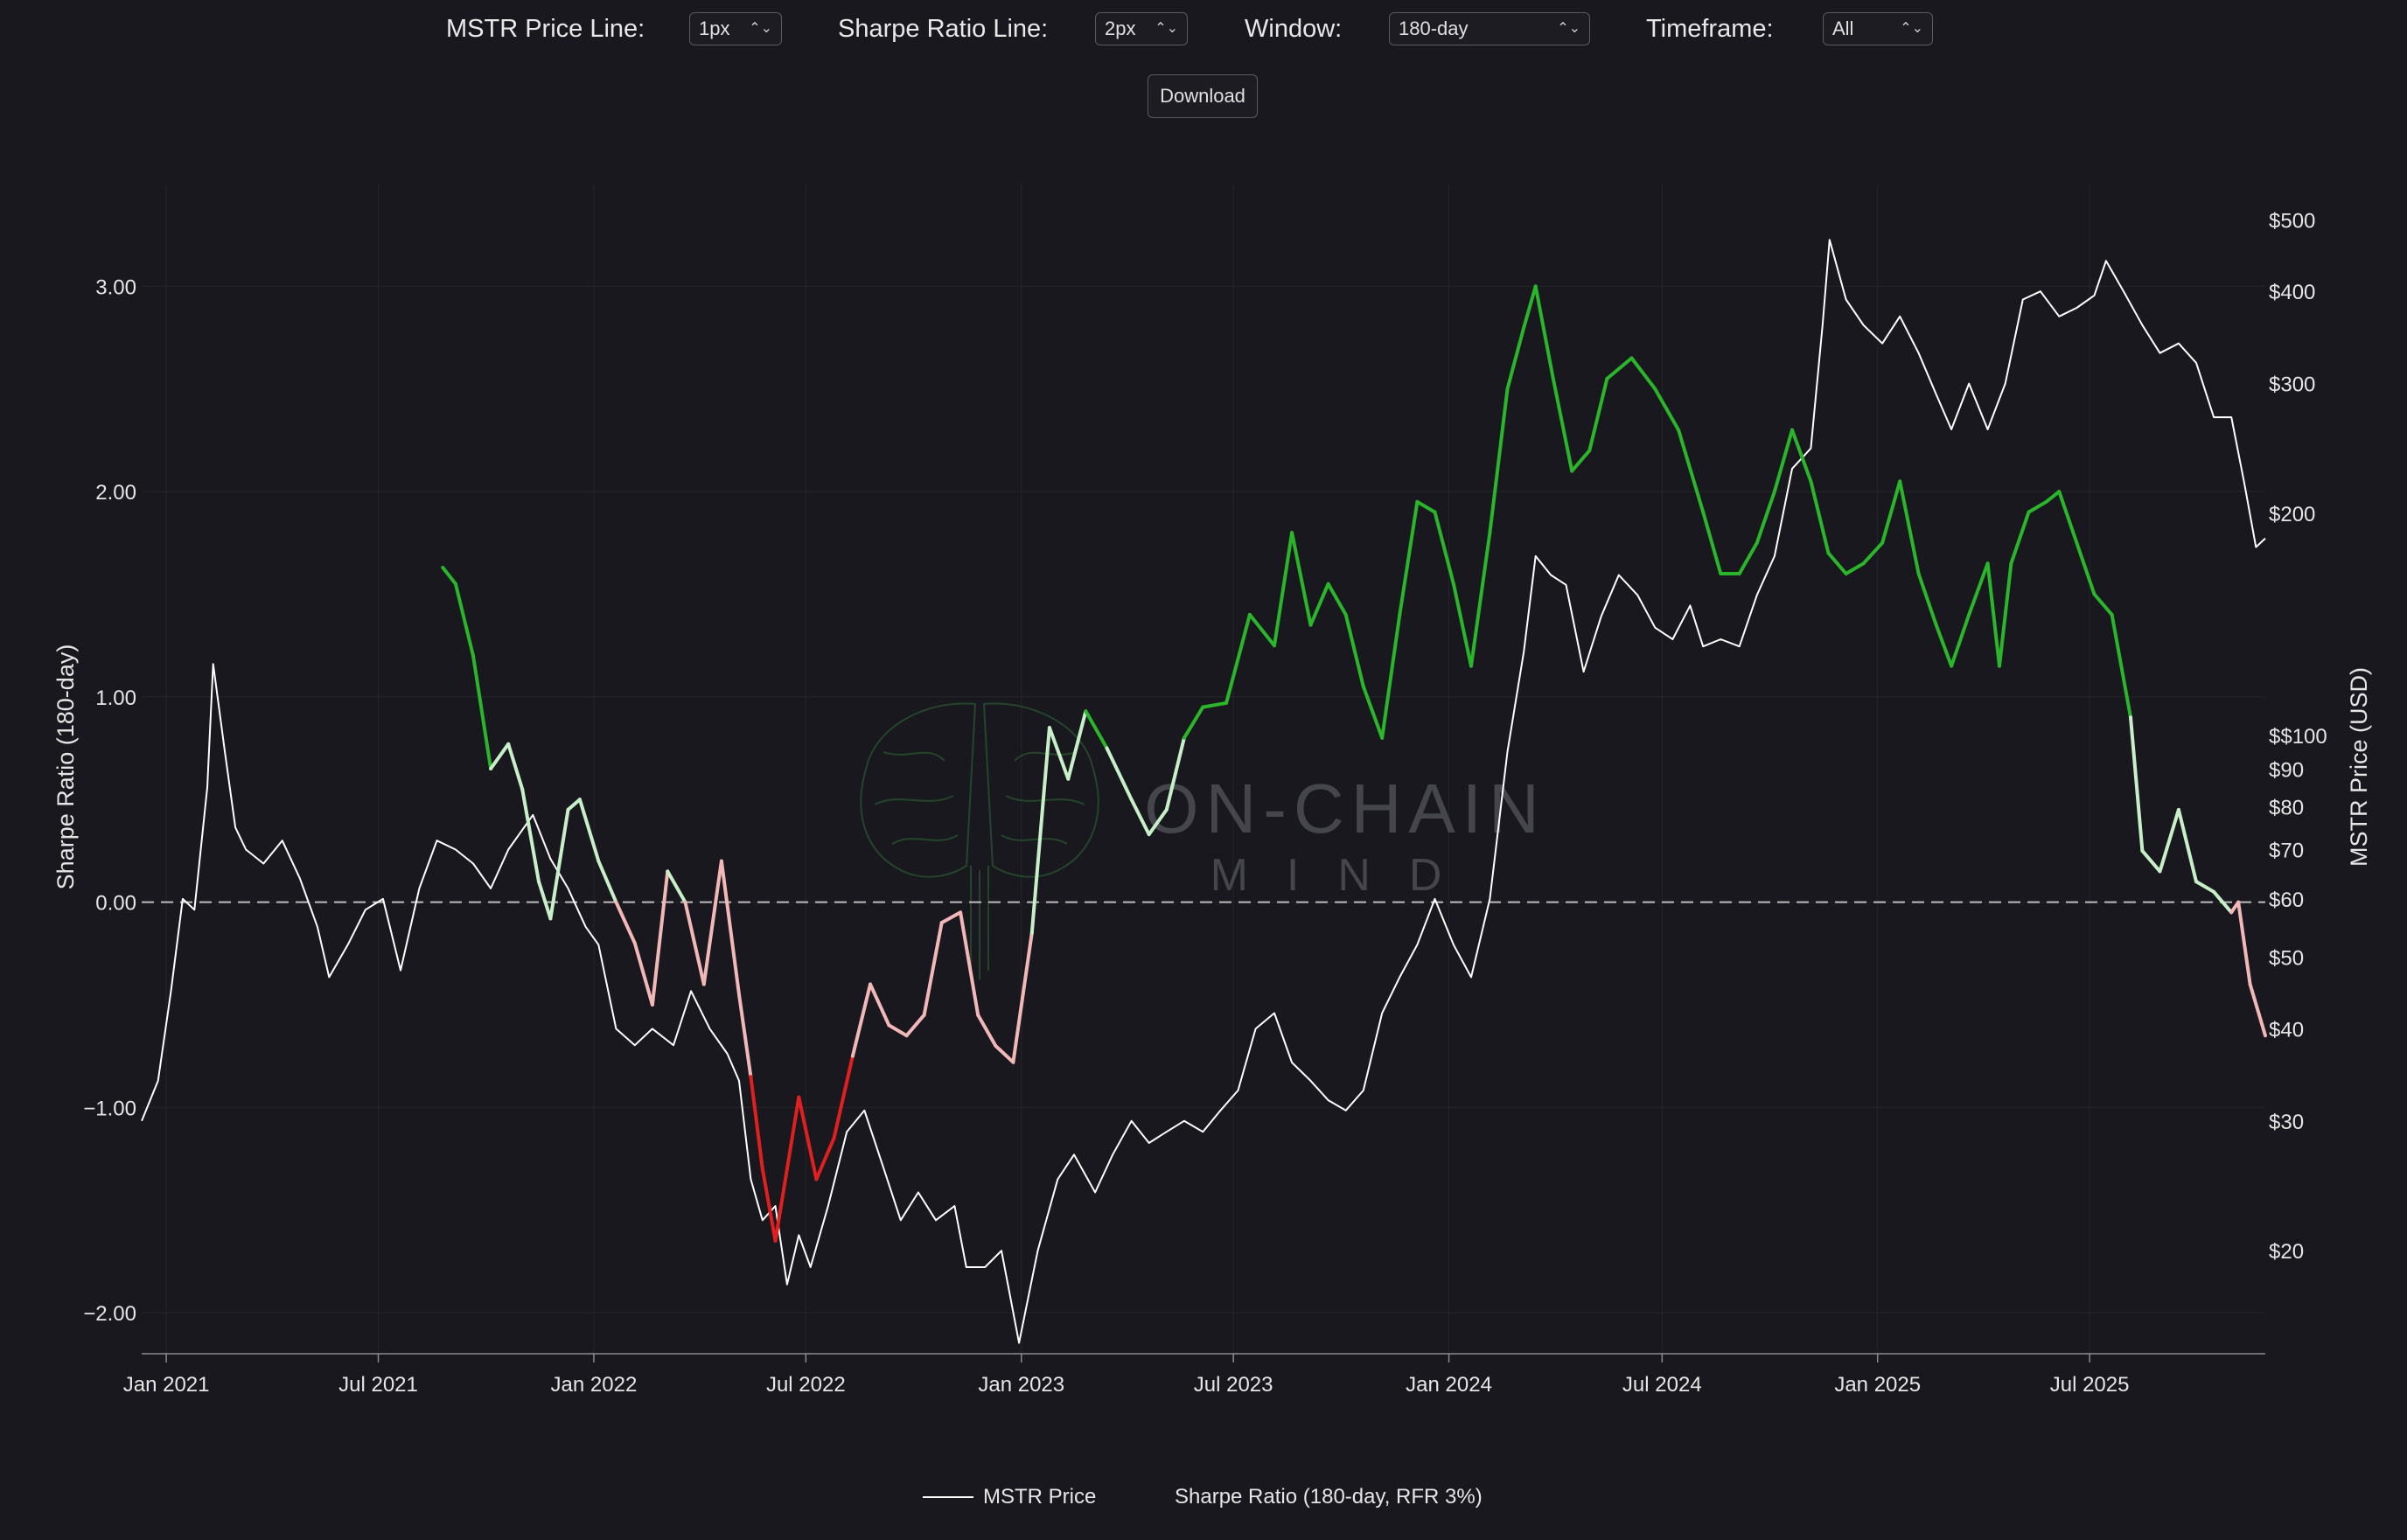 The width and height of the screenshot is (2407, 1540). I want to click on y2-tick-label: $80, so click(2286, 809).